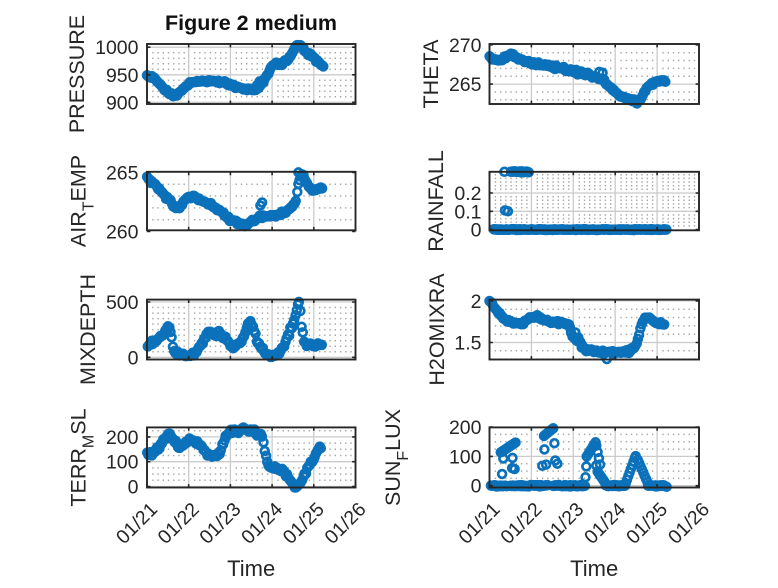  What do you see at coordinates (122, 303) in the screenshot?
I see `svg-text: 500` at bounding box center [122, 303].